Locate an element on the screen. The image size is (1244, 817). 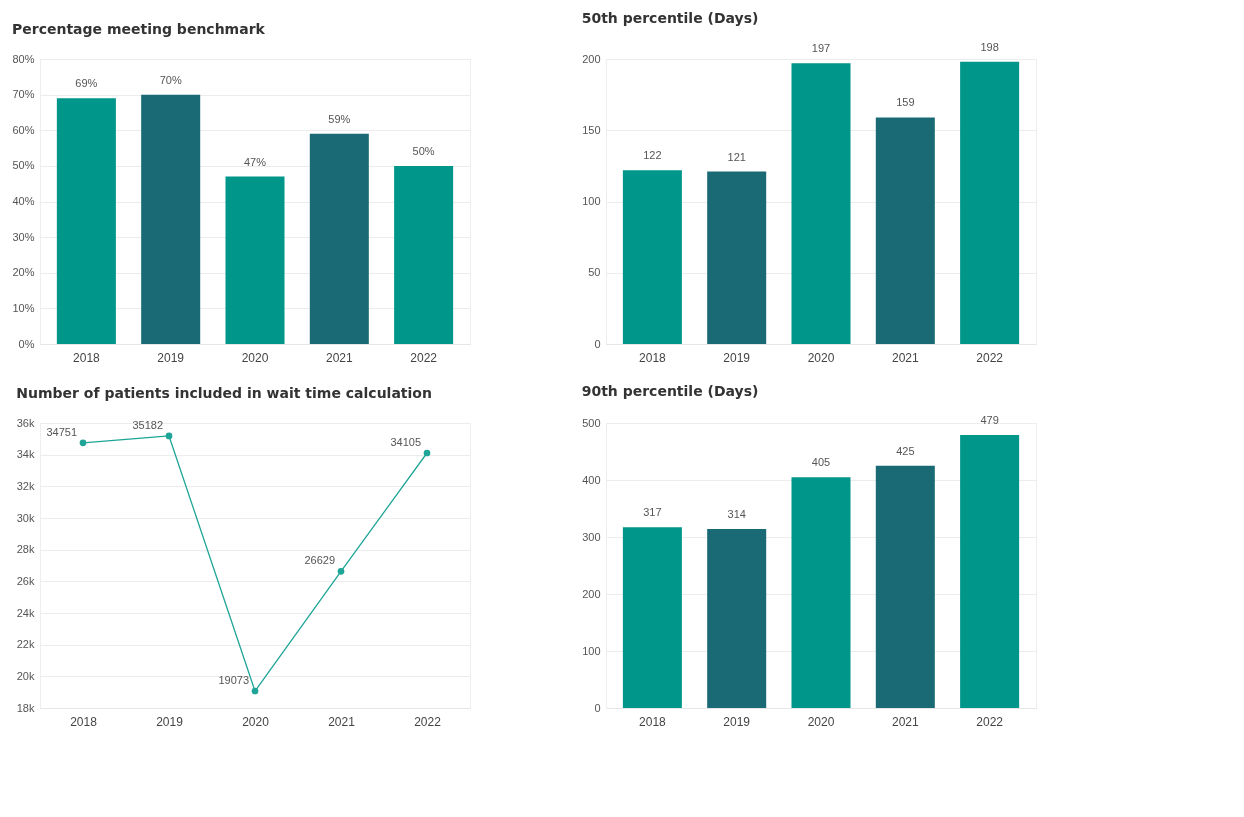
data-label: 314 is located at coordinates (736, 514).